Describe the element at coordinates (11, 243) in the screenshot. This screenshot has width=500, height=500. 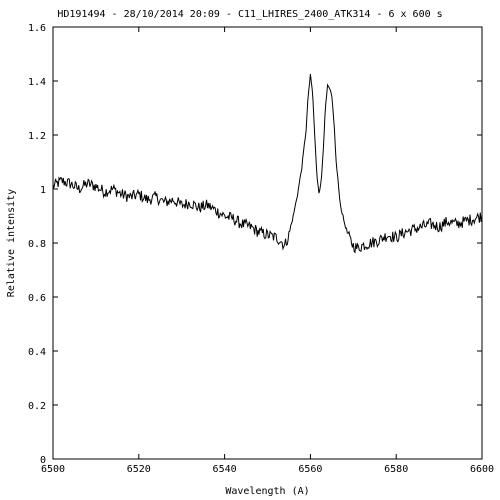
I see `y-axis-label: Relative intensity` at that location.